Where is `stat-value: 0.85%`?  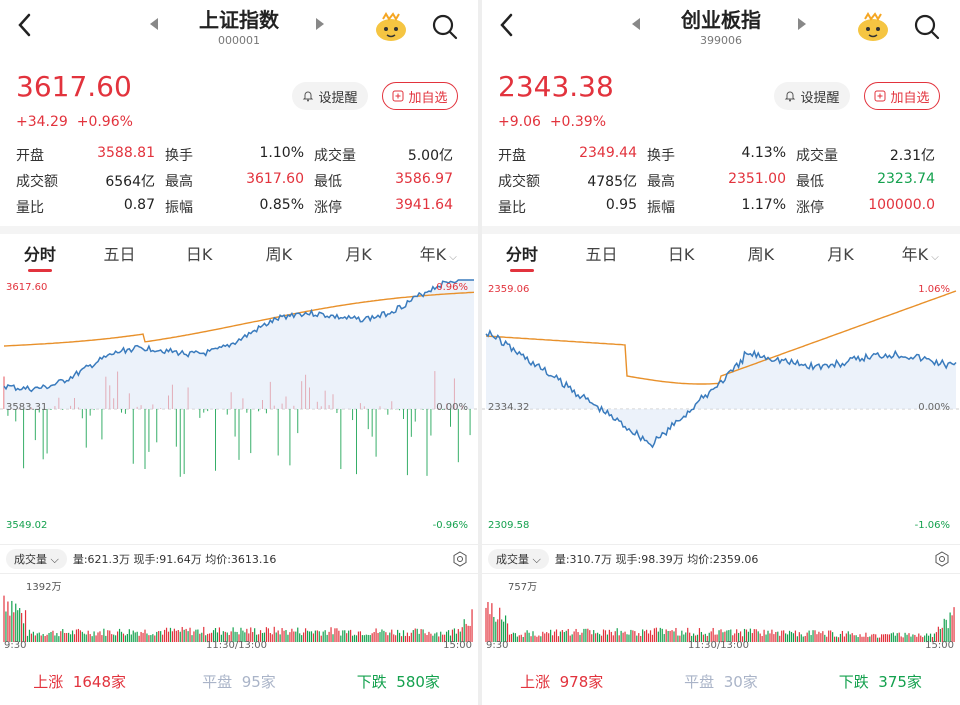 stat-value: 0.85% is located at coordinates (281, 205).